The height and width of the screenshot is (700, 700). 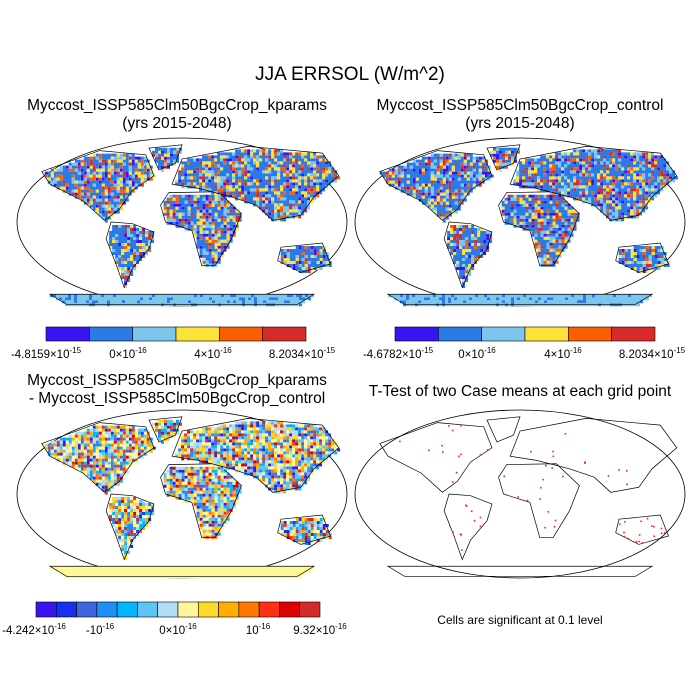 What do you see at coordinates (398, 353) in the screenshot?
I see `colorbar-tick-label: -4.6782×10⁻¹⁵` at bounding box center [398, 353].